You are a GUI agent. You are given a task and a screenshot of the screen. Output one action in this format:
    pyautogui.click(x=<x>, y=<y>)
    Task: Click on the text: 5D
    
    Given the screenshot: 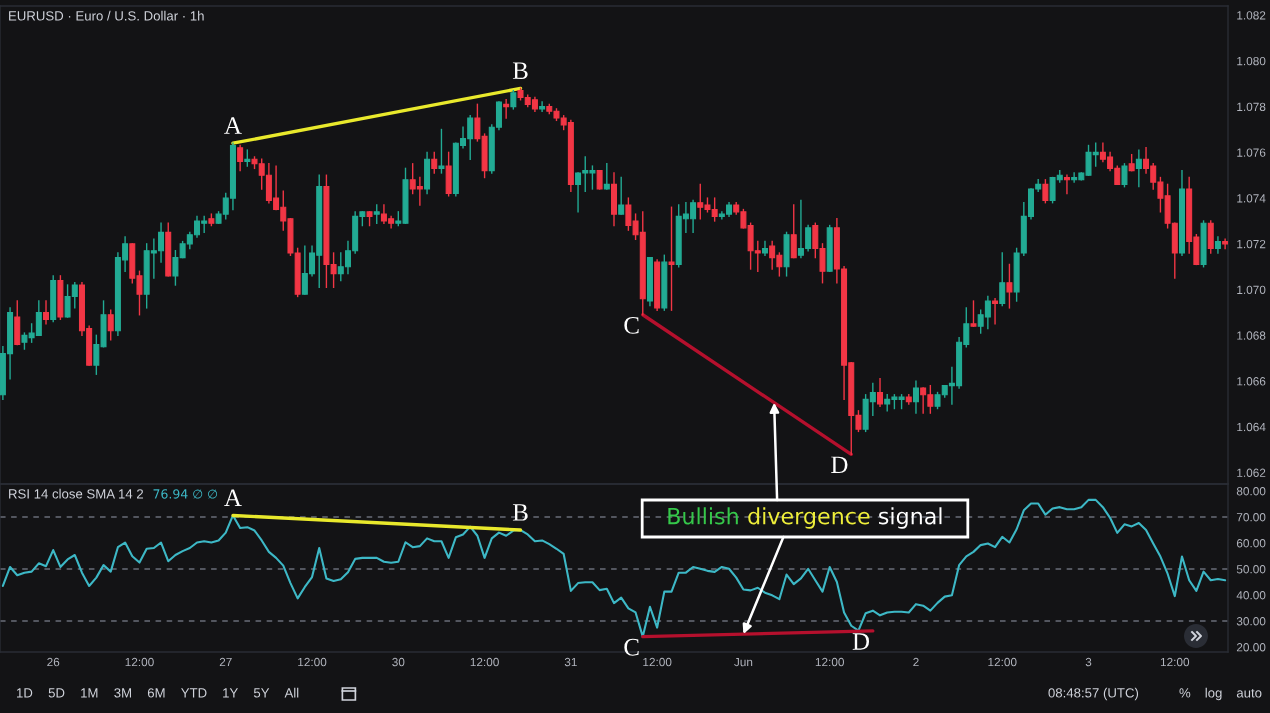 What is the action you would take?
    pyautogui.click(x=56, y=693)
    